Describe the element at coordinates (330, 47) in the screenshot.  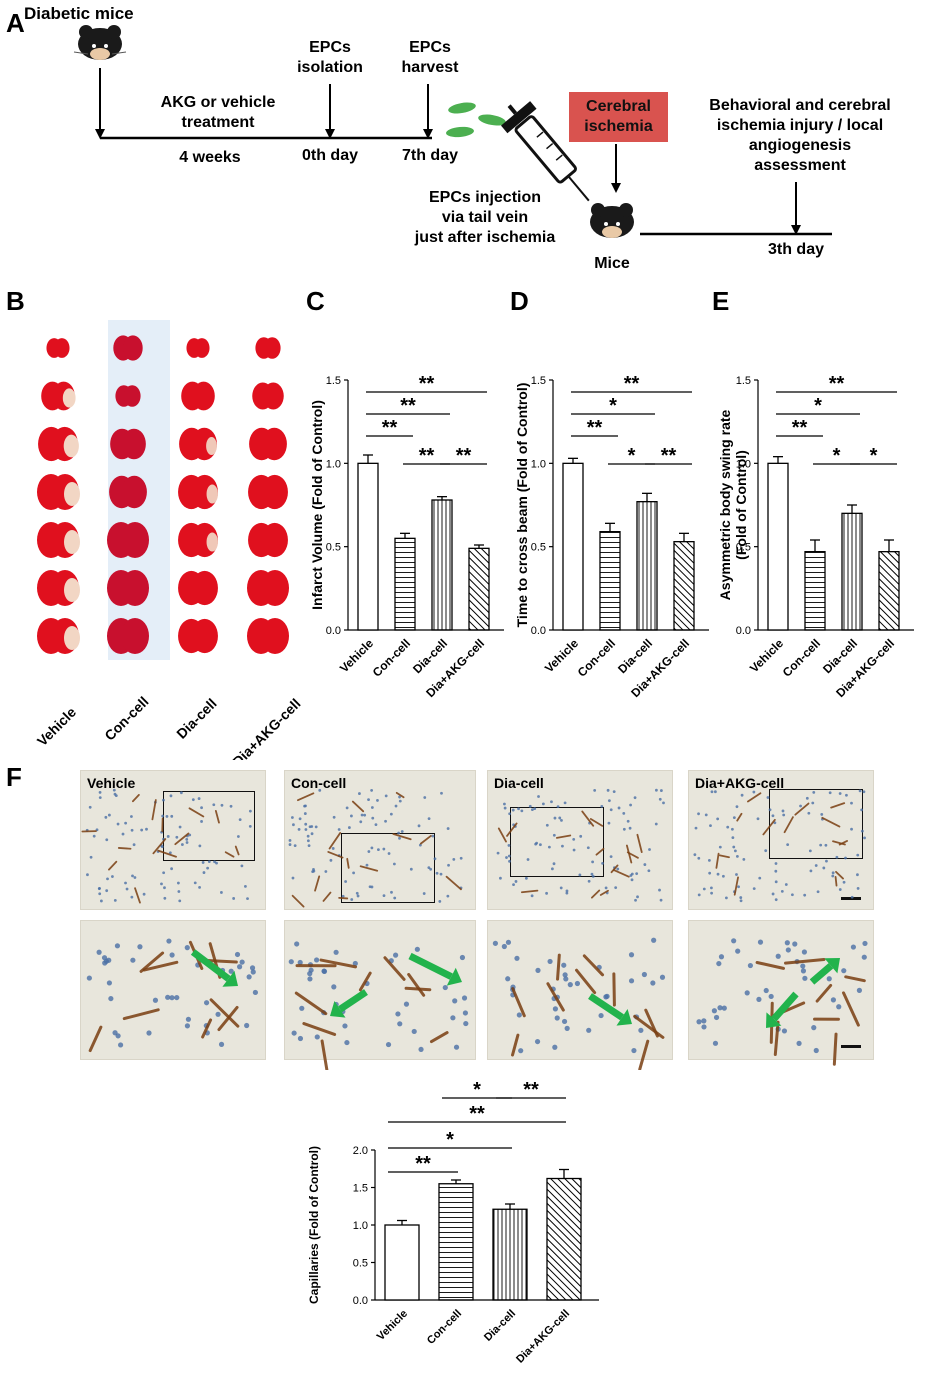
I see `isolation-line-1: EPCs` at that location.